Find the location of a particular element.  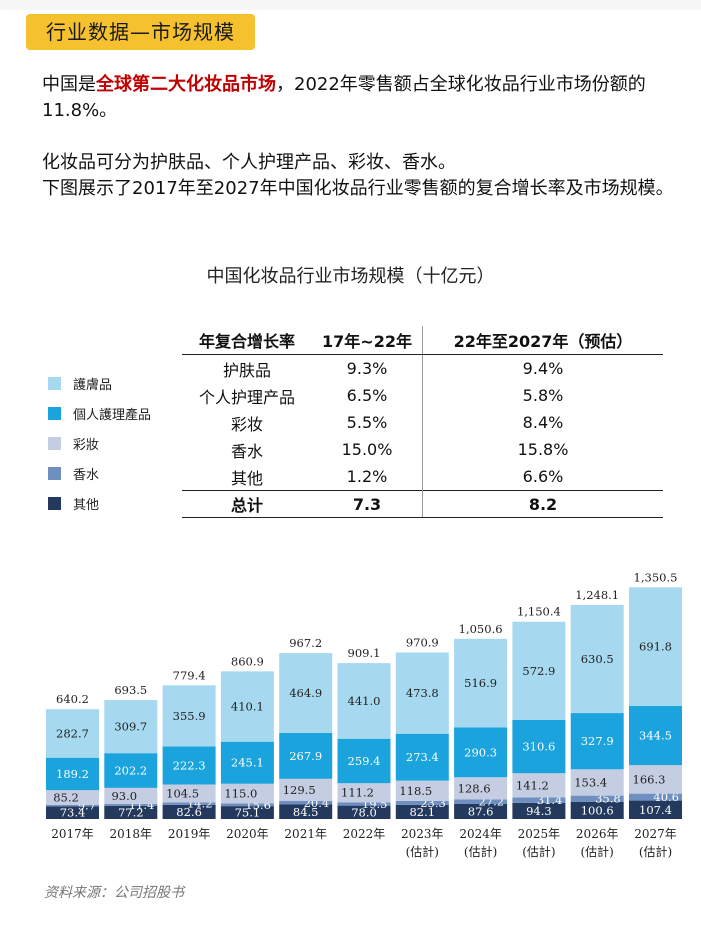

legend-swatch-makeup is located at coordinates (54, 443).